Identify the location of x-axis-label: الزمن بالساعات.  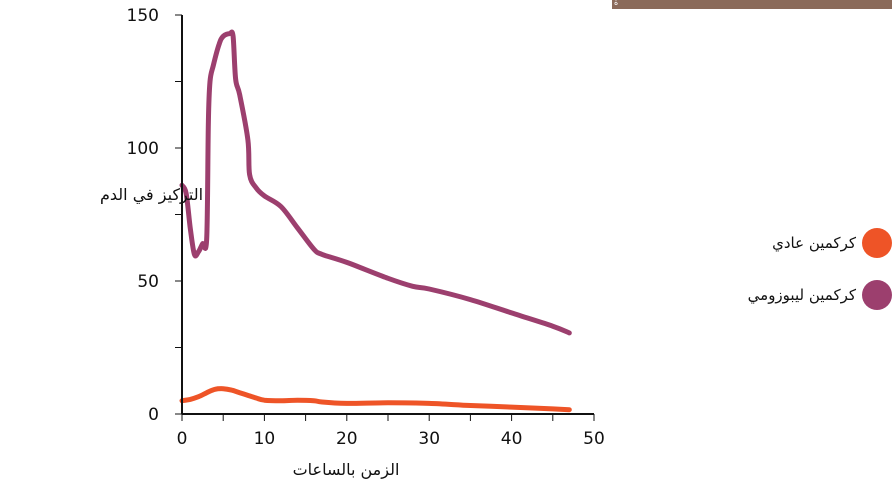
(346, 470).